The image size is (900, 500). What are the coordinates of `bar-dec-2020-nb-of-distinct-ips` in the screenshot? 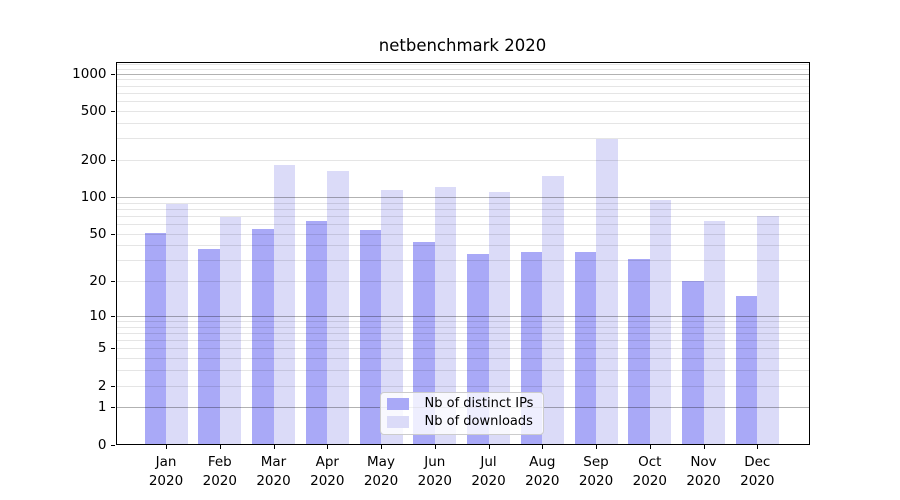 It's located at (746, 370).